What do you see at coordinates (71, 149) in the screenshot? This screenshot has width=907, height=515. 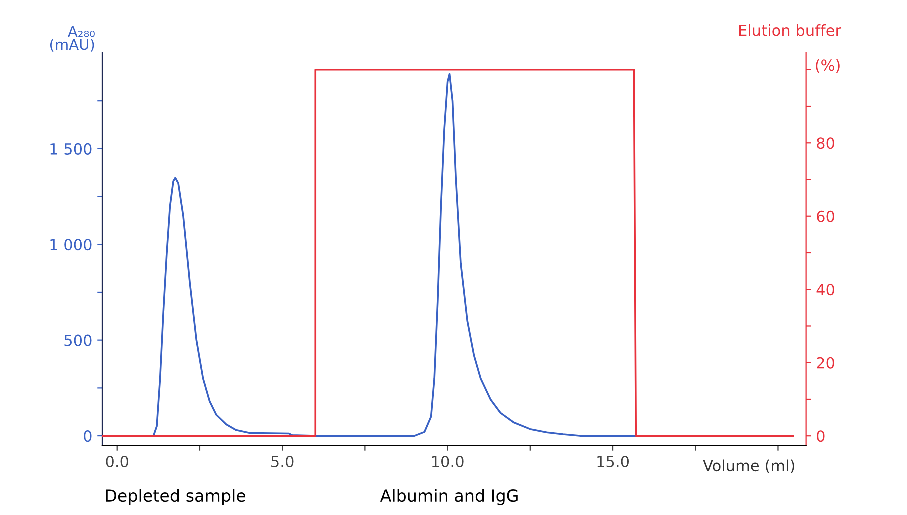 I see `y-tick-label: 1 500` at bounding box center [71, 149].